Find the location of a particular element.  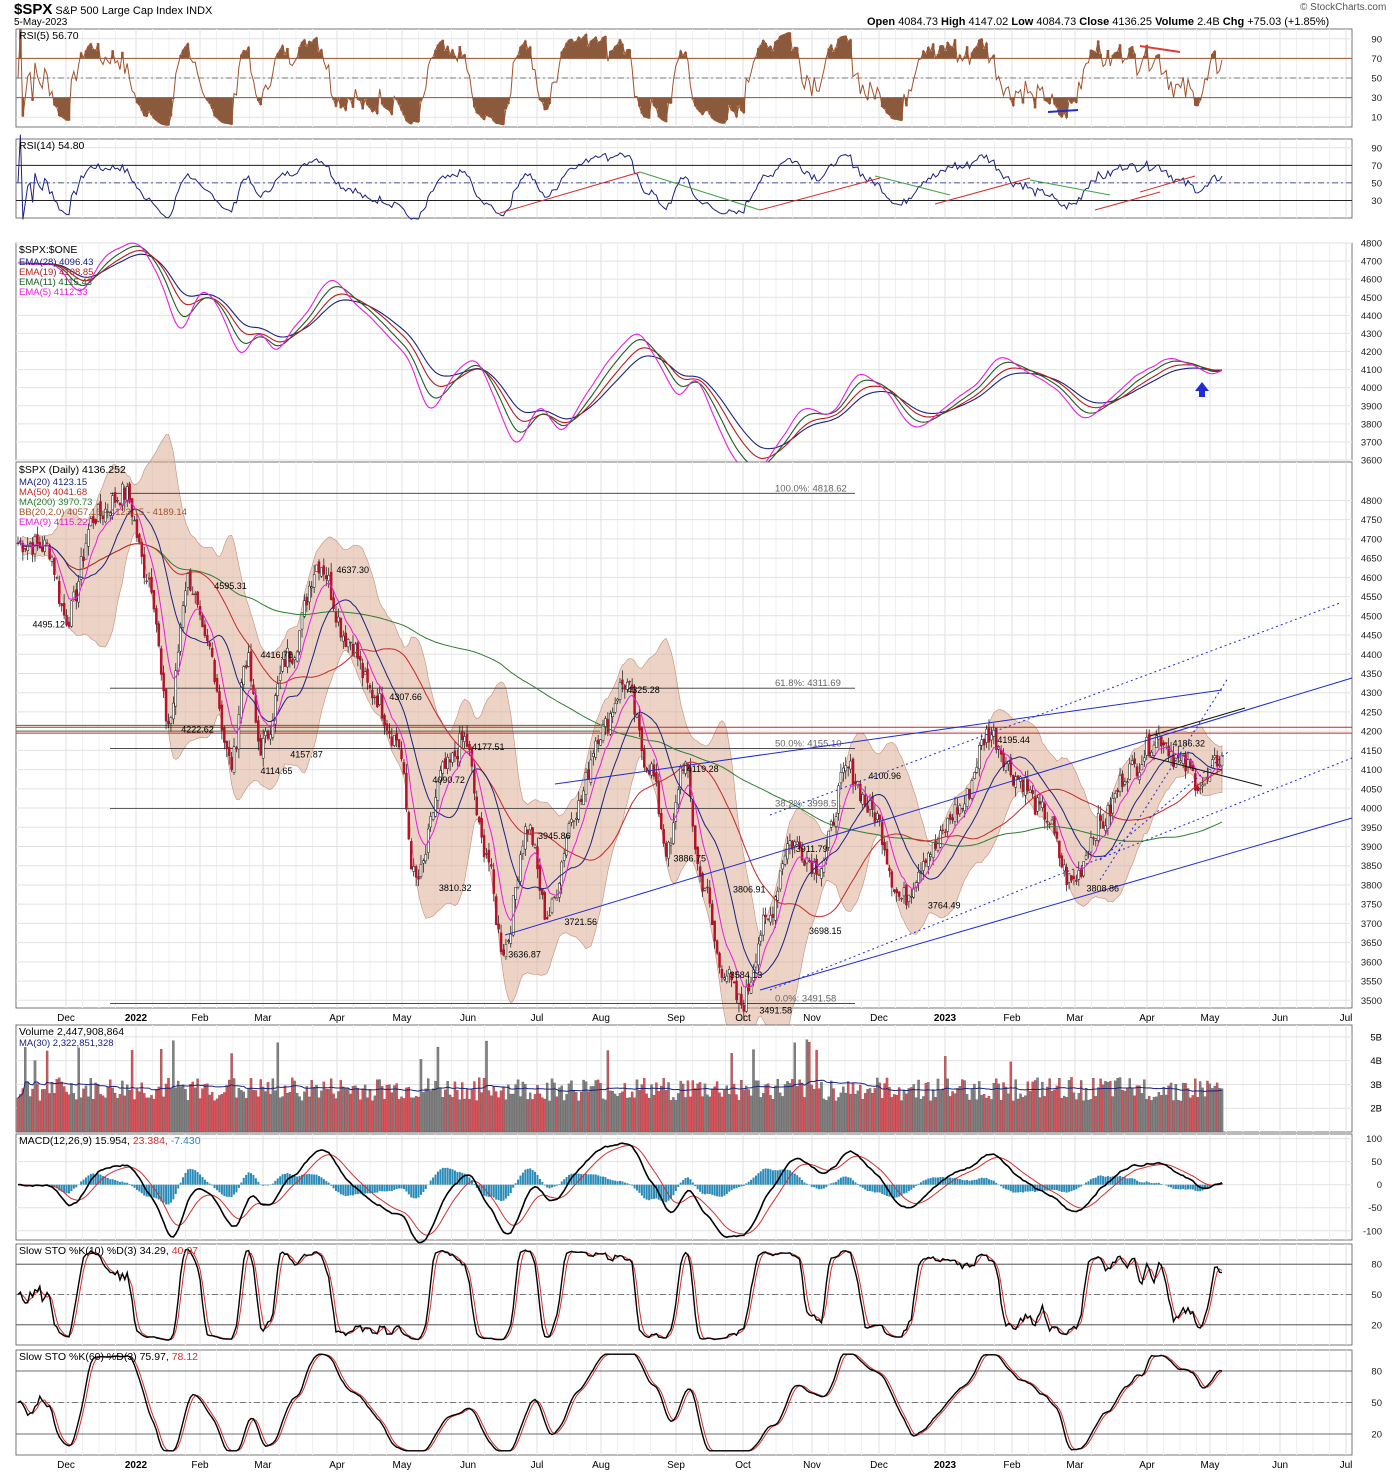

price-annotation: 4100.96 is located at coordinates (884, 776).